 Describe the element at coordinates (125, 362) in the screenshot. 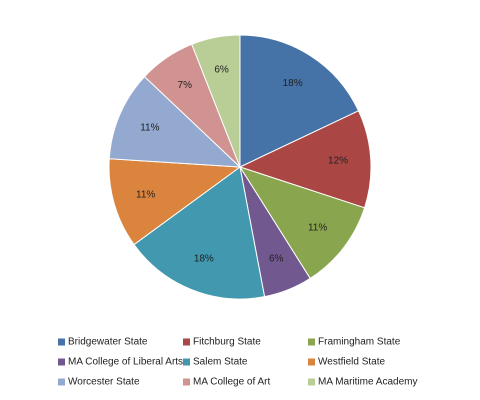

I see `legend-label: MA College of Liberal Arts` at that location.